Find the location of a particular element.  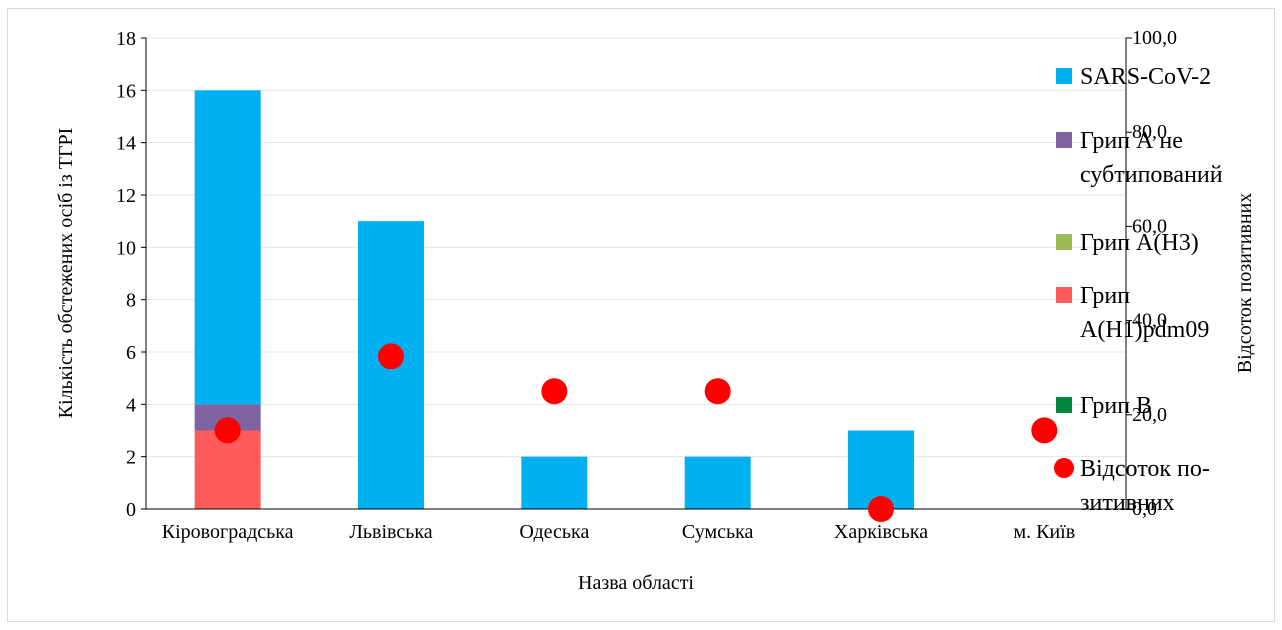

legend-label-5: Грип В is located at coordinates (1116, 406).